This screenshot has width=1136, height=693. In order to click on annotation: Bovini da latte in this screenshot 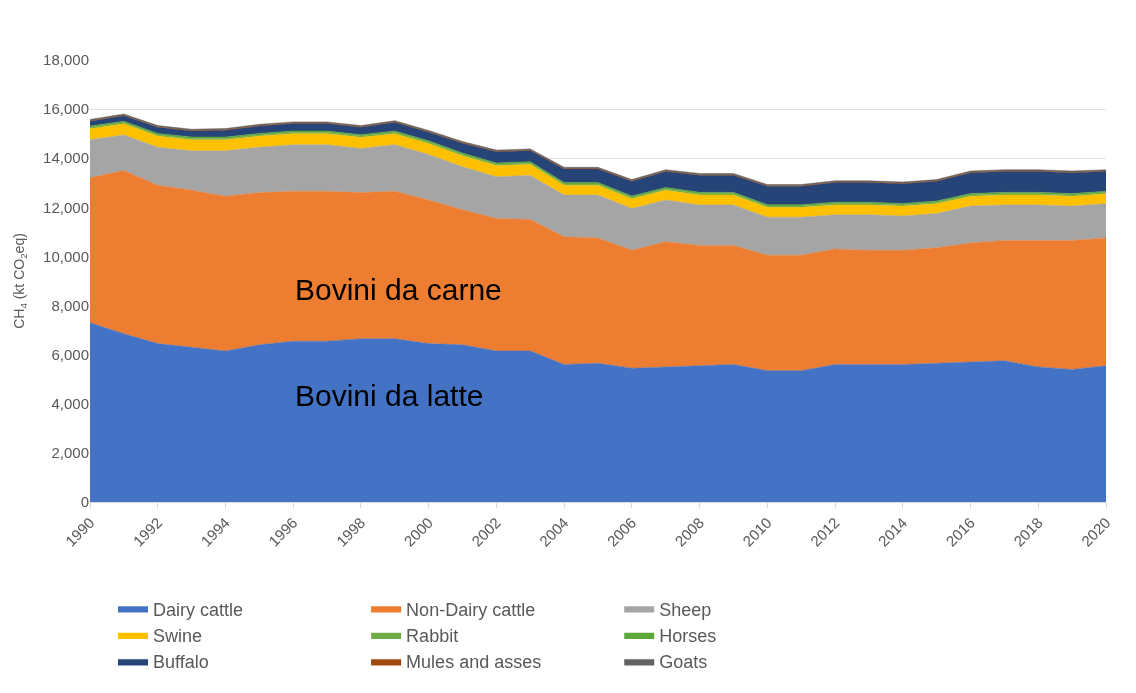, I will do `click(389, 395)`.